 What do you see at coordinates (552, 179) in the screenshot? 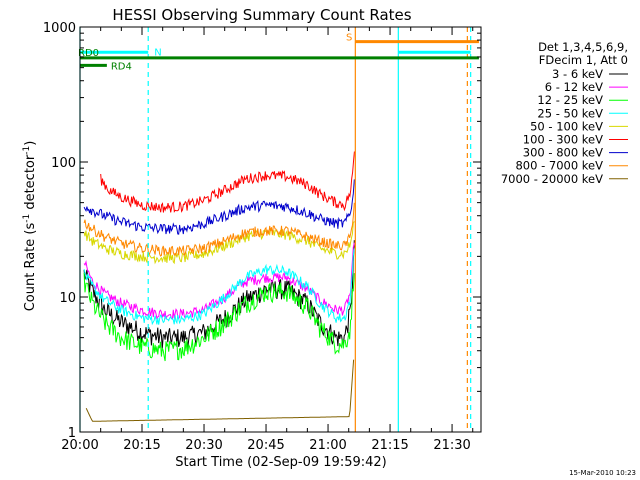
I see `legend-label: 7000 - 20000 keV` at bounding box center [552, 179].